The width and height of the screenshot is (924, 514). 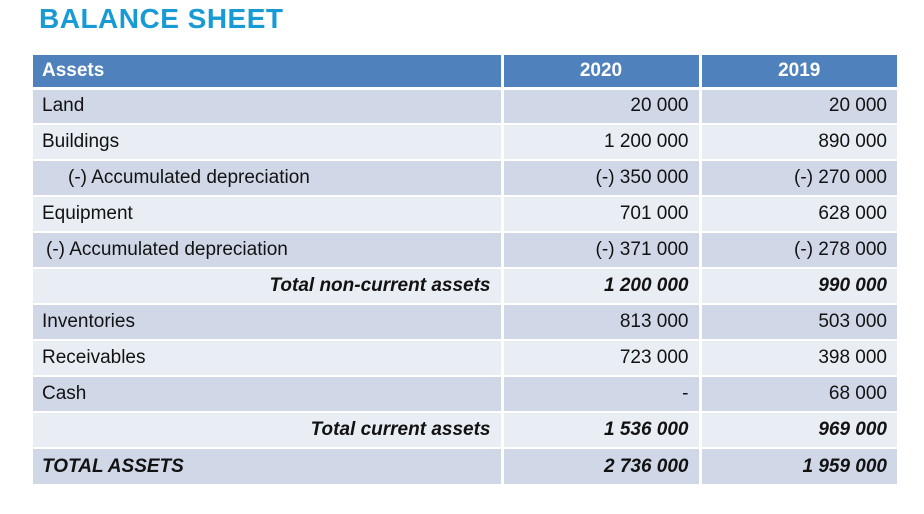 What do you see at coordinates (798, 285) in the screenshot?
I see `value-2019-cell: 990 000` at bounding box center [798, 285].